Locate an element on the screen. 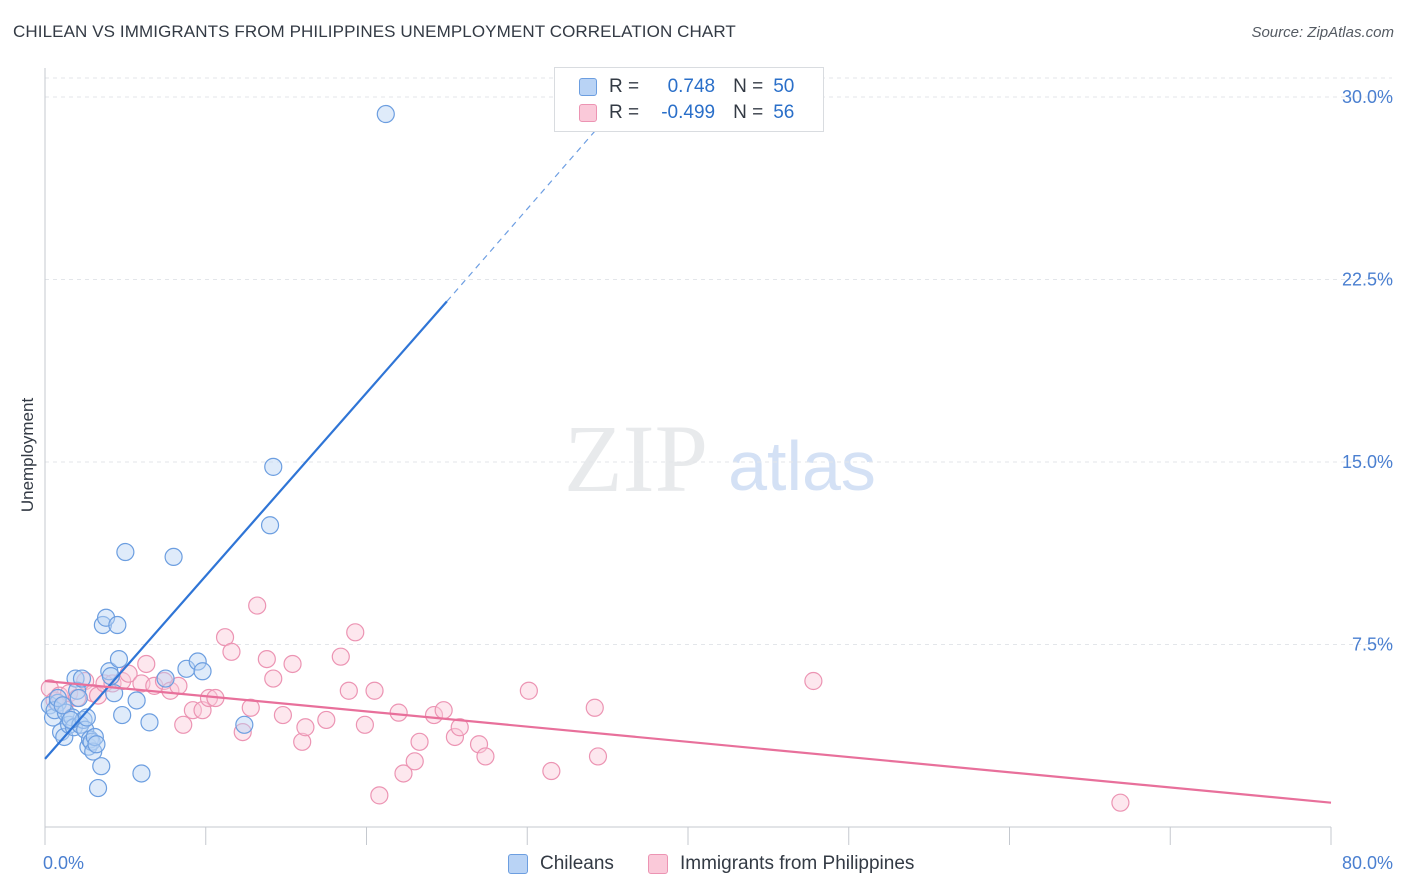 The image size is (1406, 892). x-tick-label: 80.0% is located at coordinates (1367, 863).